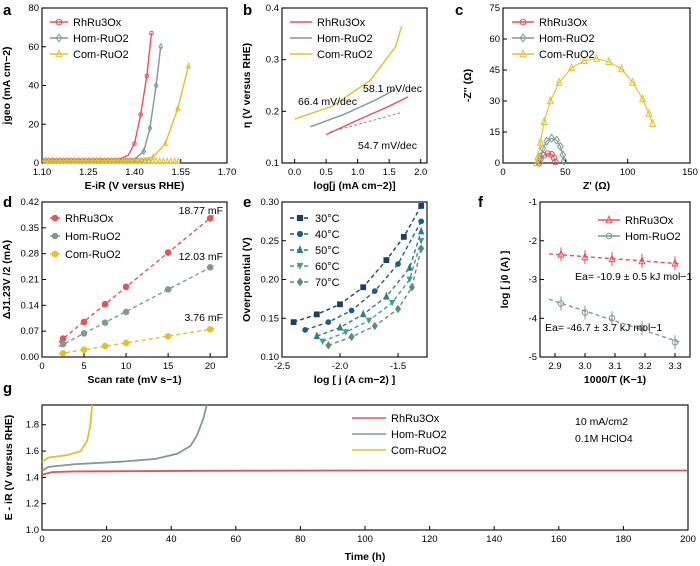 The width and height of the screenshot is (700, 566). What do you see at coordinates (494, 39) in the screenshot?
I see `y-tick-label: 60` at bounding box center [494, 39].